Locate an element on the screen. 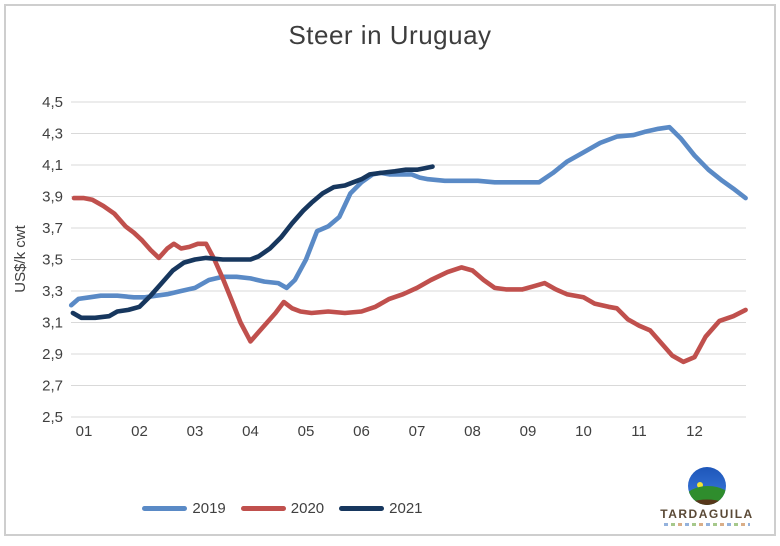  legend-item-2021: 2021 is located at coordinates (381, 508).